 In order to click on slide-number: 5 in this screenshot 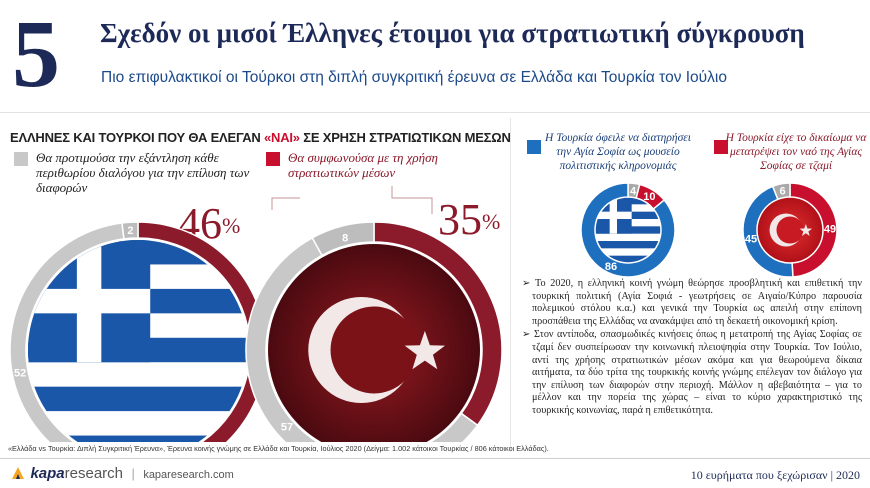, I will do `click(36, 53)`.